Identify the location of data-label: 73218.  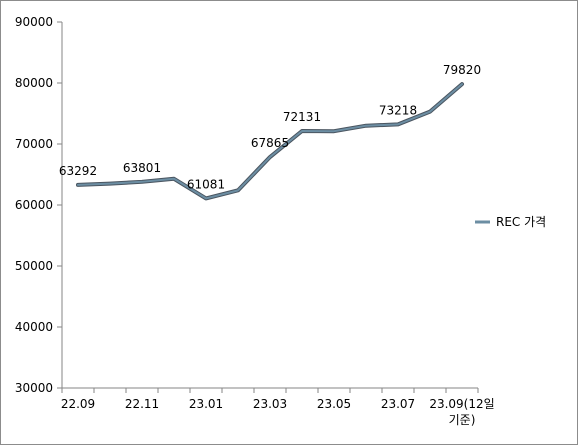
(398, 110).